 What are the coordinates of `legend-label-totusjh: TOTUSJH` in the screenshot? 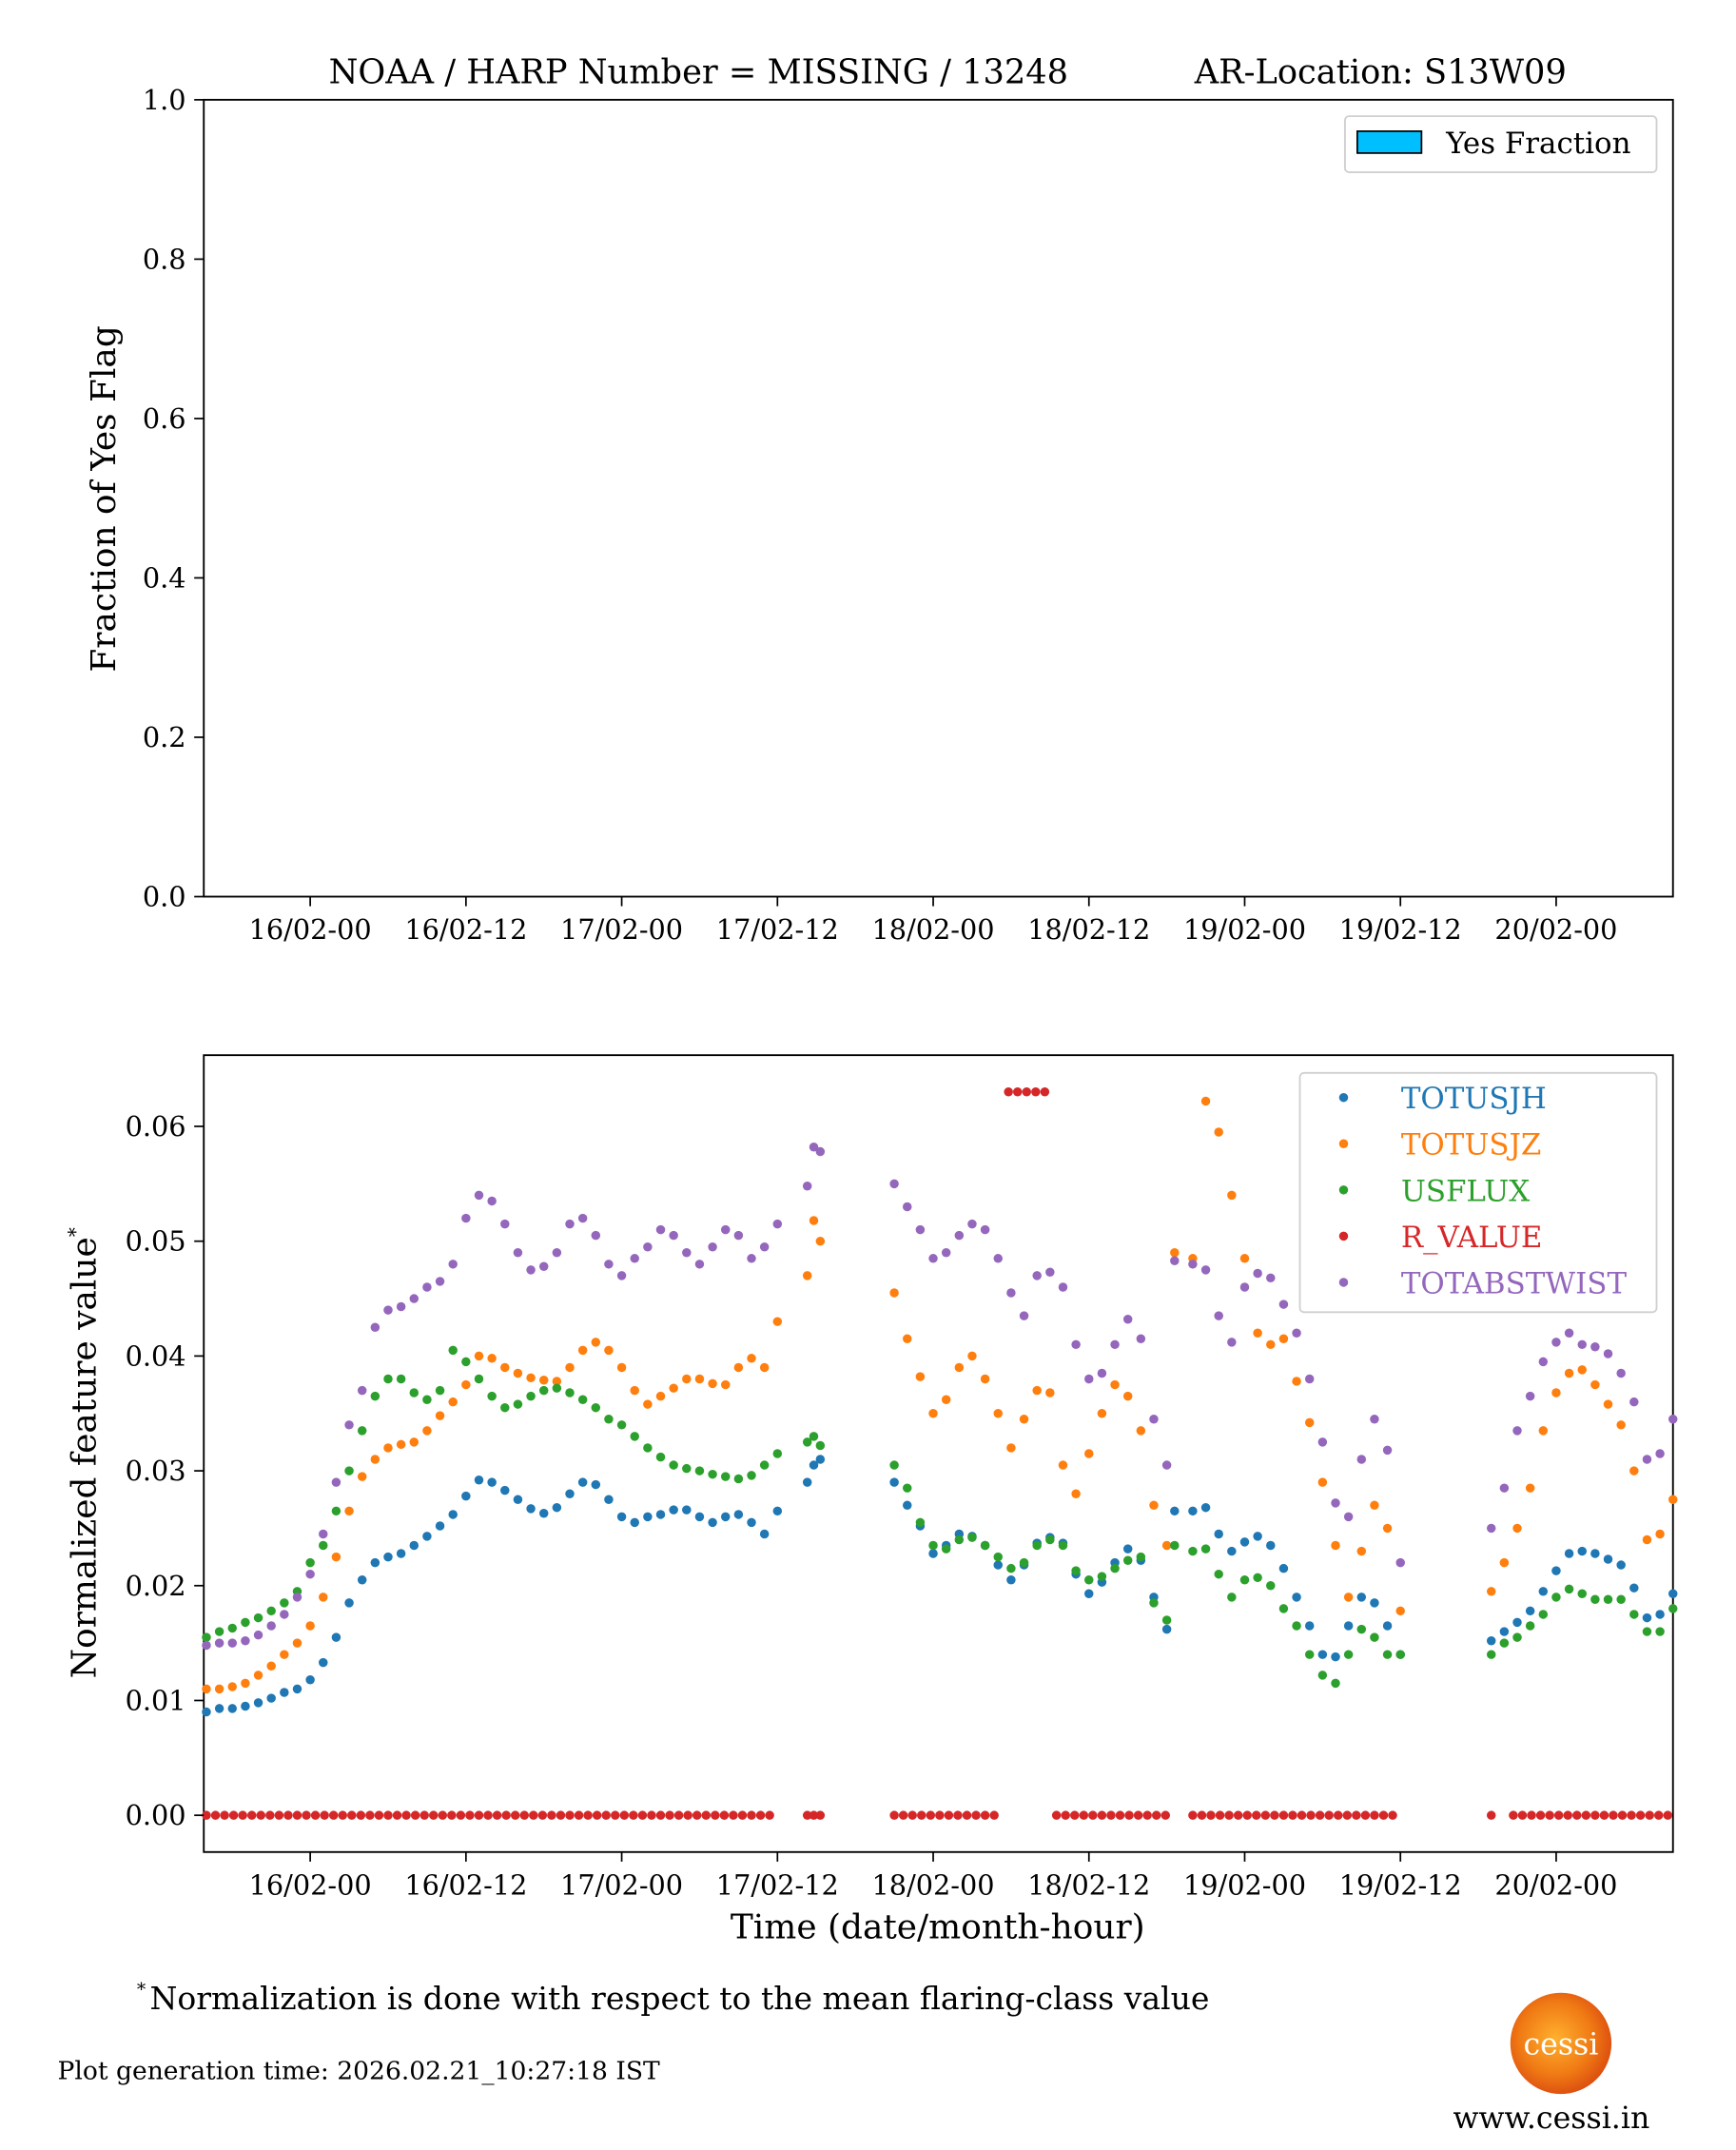 It's located at (1474, 1099).